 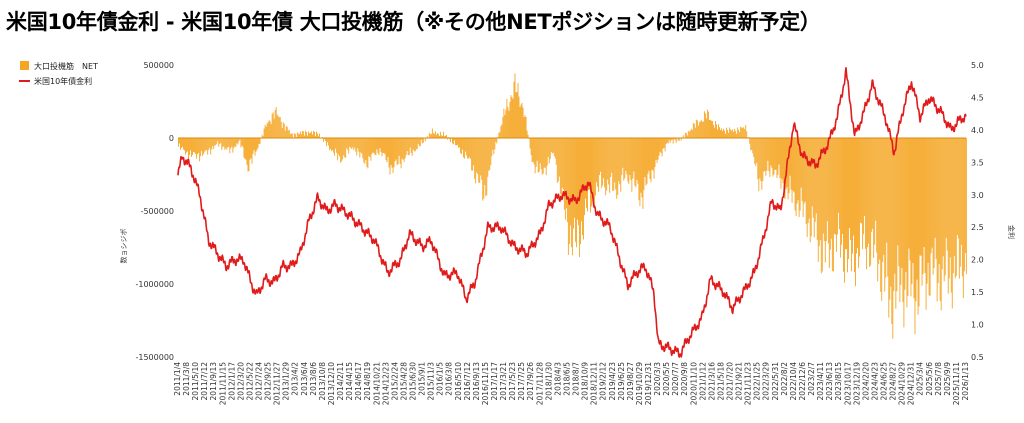 I want to click on x-tick-label: 2024/6/25, so click(x=884, y=381).